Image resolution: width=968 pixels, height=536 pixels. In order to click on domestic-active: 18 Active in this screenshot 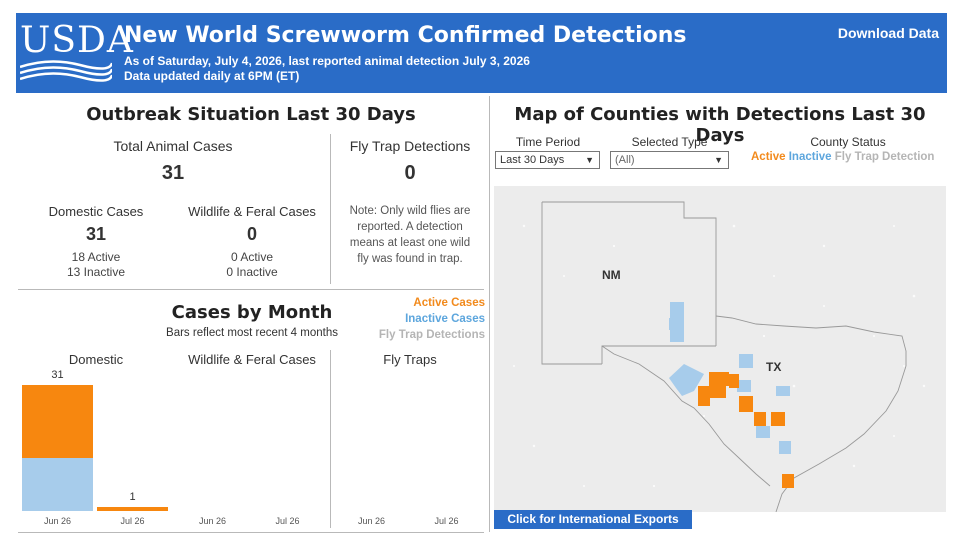, I will do `click(96, 257)`.